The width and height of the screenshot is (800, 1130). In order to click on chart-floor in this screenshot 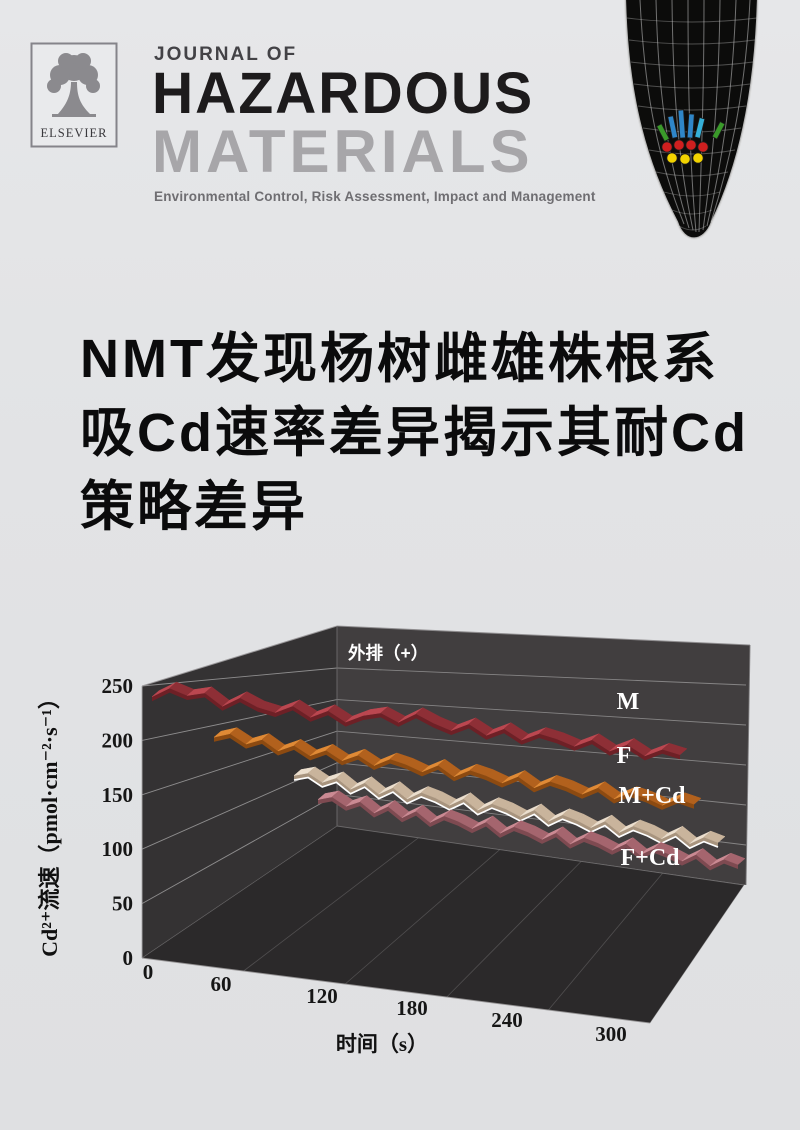, I will do `click(443, 924)`.